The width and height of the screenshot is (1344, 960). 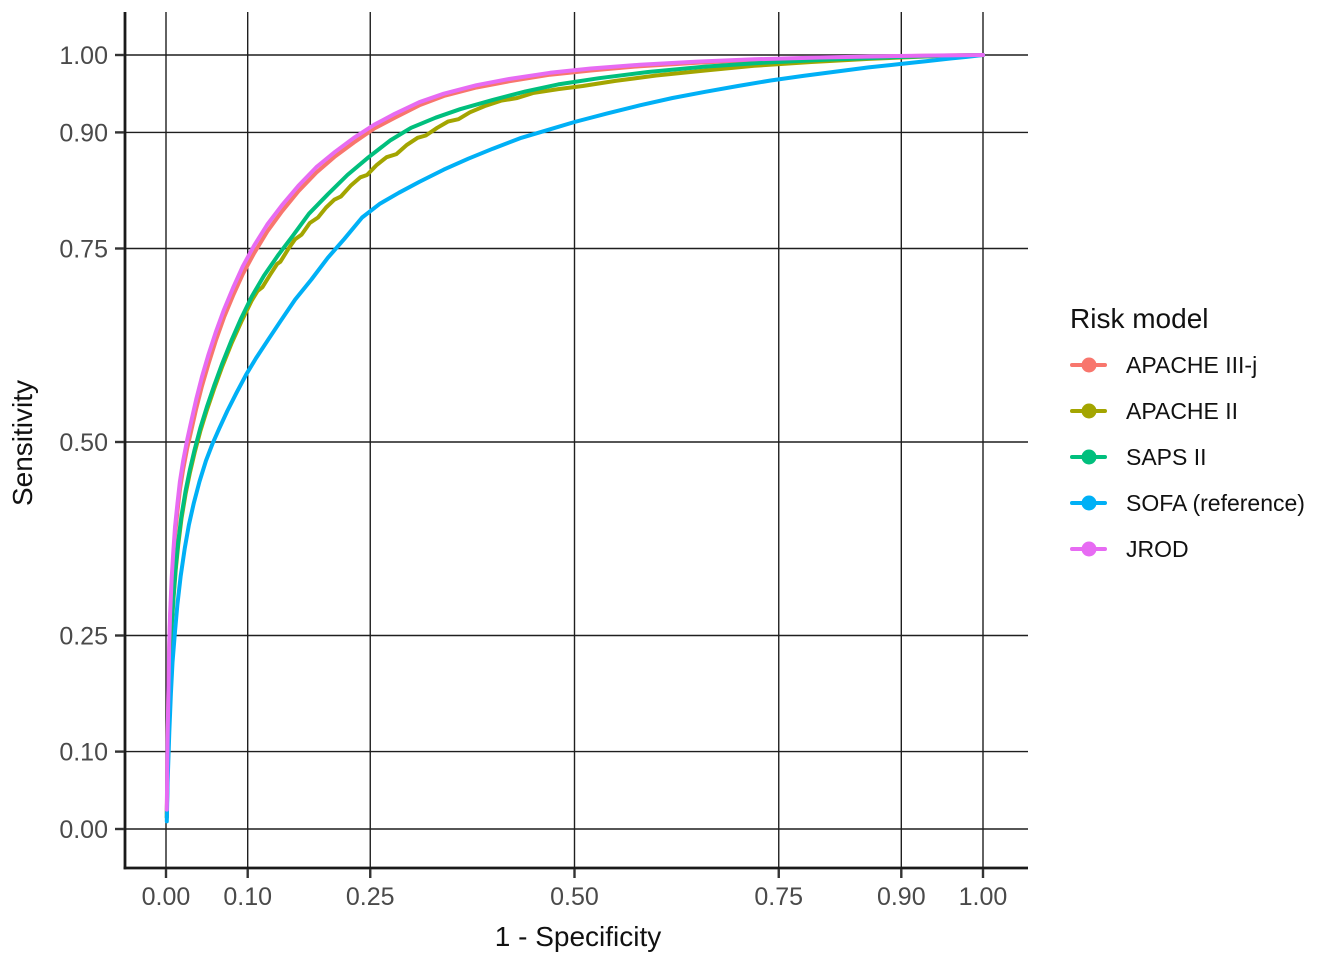 What do you see at coordinates (1157, 548) in the screenshot?
I see `legend-item-label: JROD` at bounding box center [1157, 548].